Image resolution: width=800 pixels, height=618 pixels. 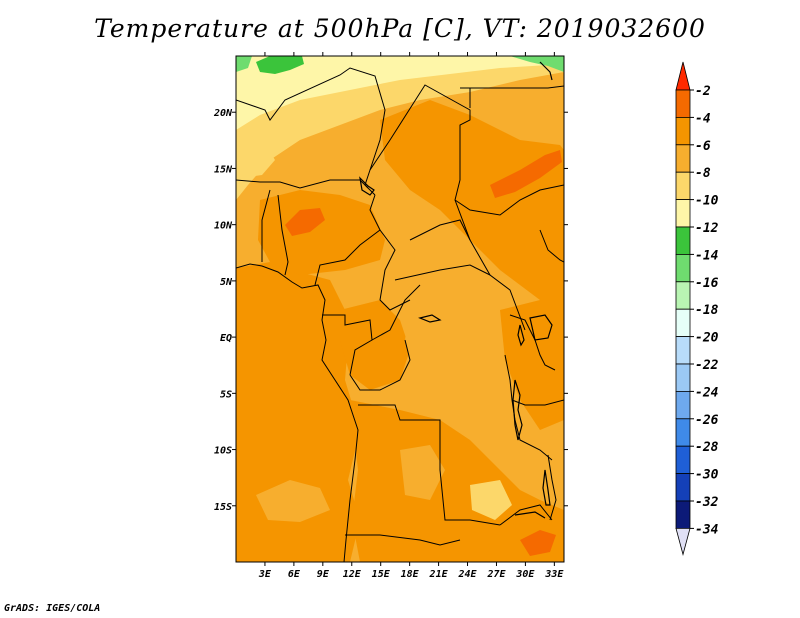 What do you see at coordinates (452, 350) in the screenshot?
I see `field-cool-congo` at bounding box center [452, 350].